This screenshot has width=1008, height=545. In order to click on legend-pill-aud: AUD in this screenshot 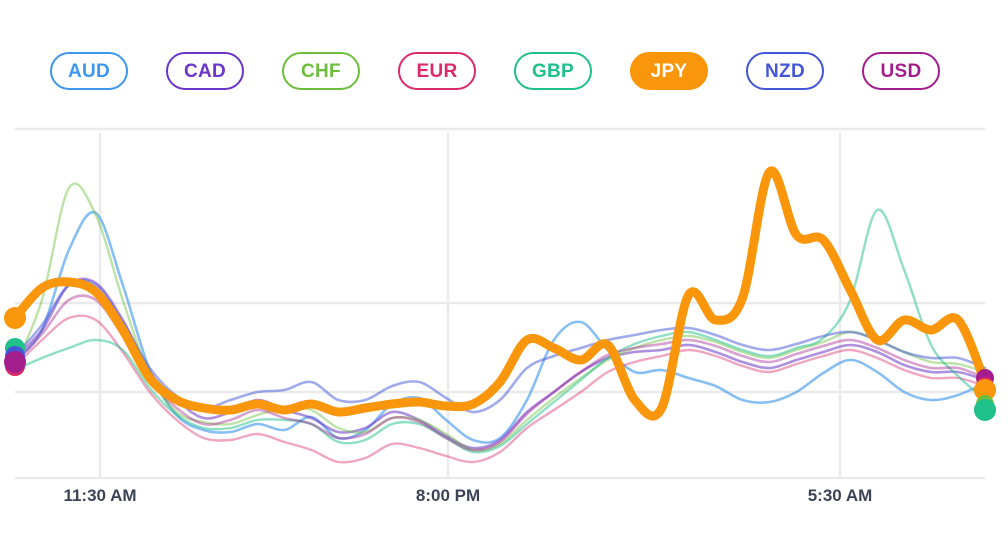, I will do `click(89, 71)`.